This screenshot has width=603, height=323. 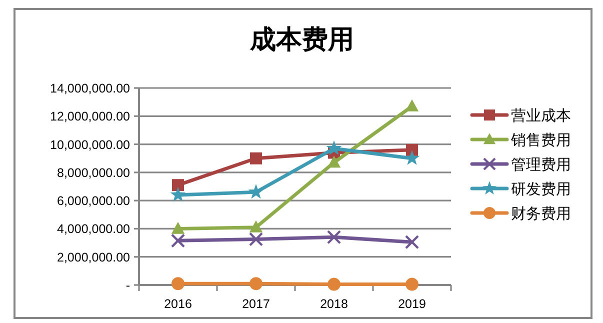 I want to click on ytick-label: -, so click(x=128, y=285).